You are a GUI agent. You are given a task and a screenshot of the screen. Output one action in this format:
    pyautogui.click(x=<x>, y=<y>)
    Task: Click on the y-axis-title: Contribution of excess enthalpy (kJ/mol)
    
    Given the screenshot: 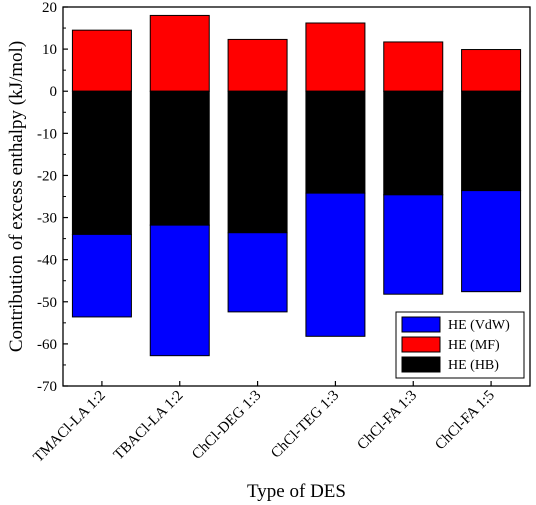 What is the action you would take?
    pyautogui.click(x=16, y=196)
    